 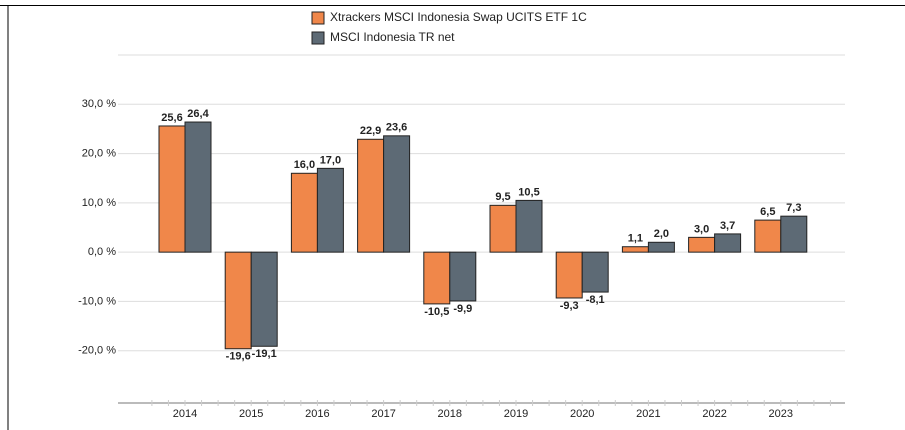 I want to click on data-label: -9,3, so click(x=569, y=306).